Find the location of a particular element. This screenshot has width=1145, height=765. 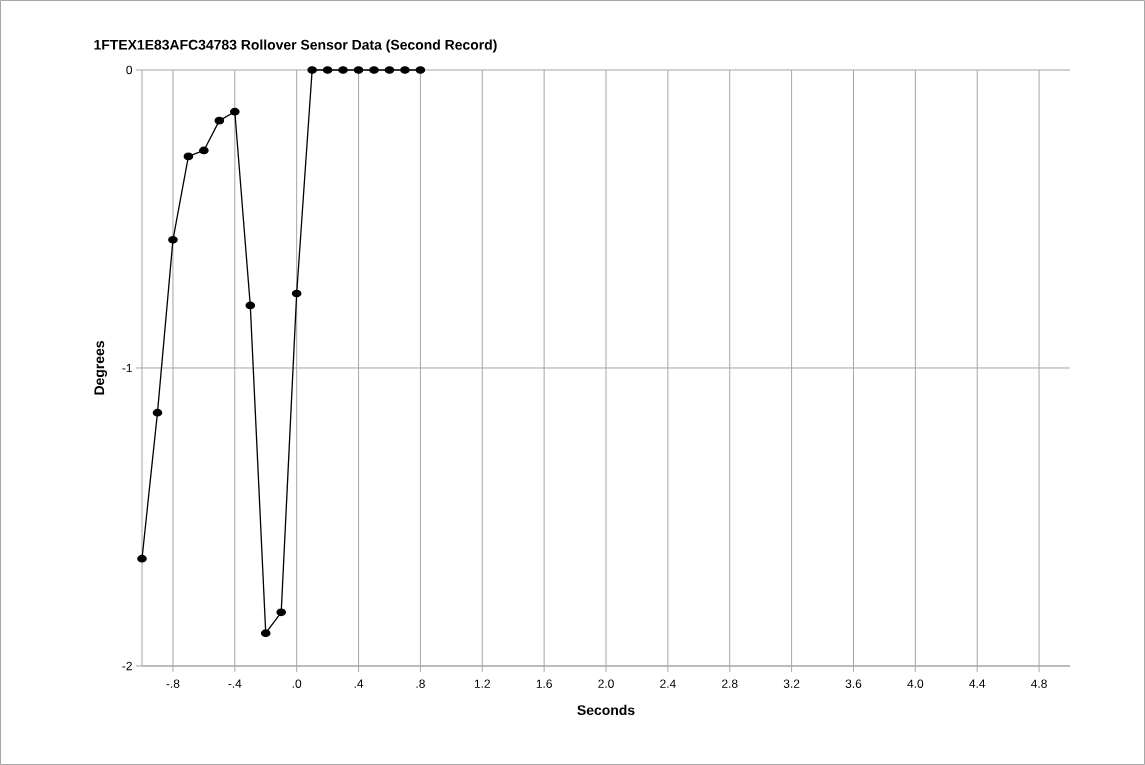

x-tick-label: -.8 is located at coordinates (173, 683).